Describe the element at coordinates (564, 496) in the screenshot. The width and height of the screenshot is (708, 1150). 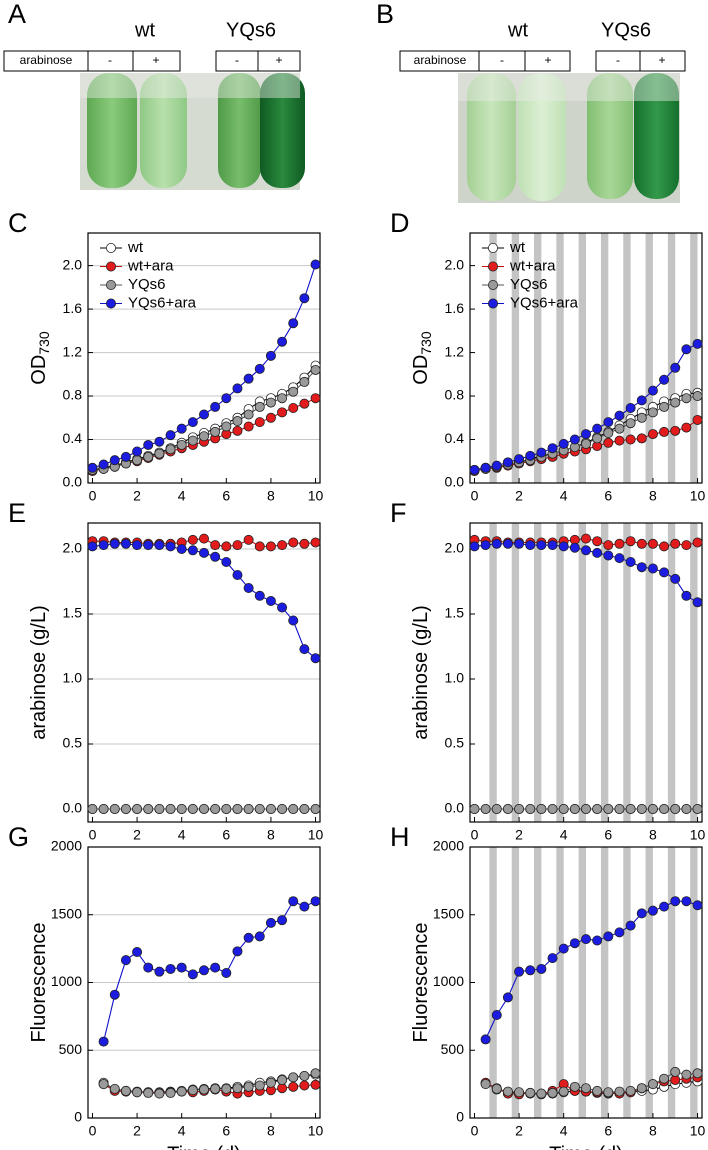
I see `x-tick-label: 4` at that location.